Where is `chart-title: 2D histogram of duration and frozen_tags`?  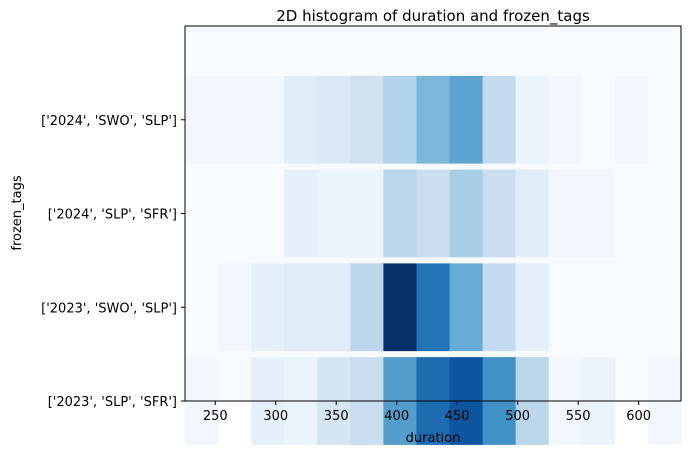 chart-title: 2D histogram of duration and frozen_tags is located at coordinates (433, 16).